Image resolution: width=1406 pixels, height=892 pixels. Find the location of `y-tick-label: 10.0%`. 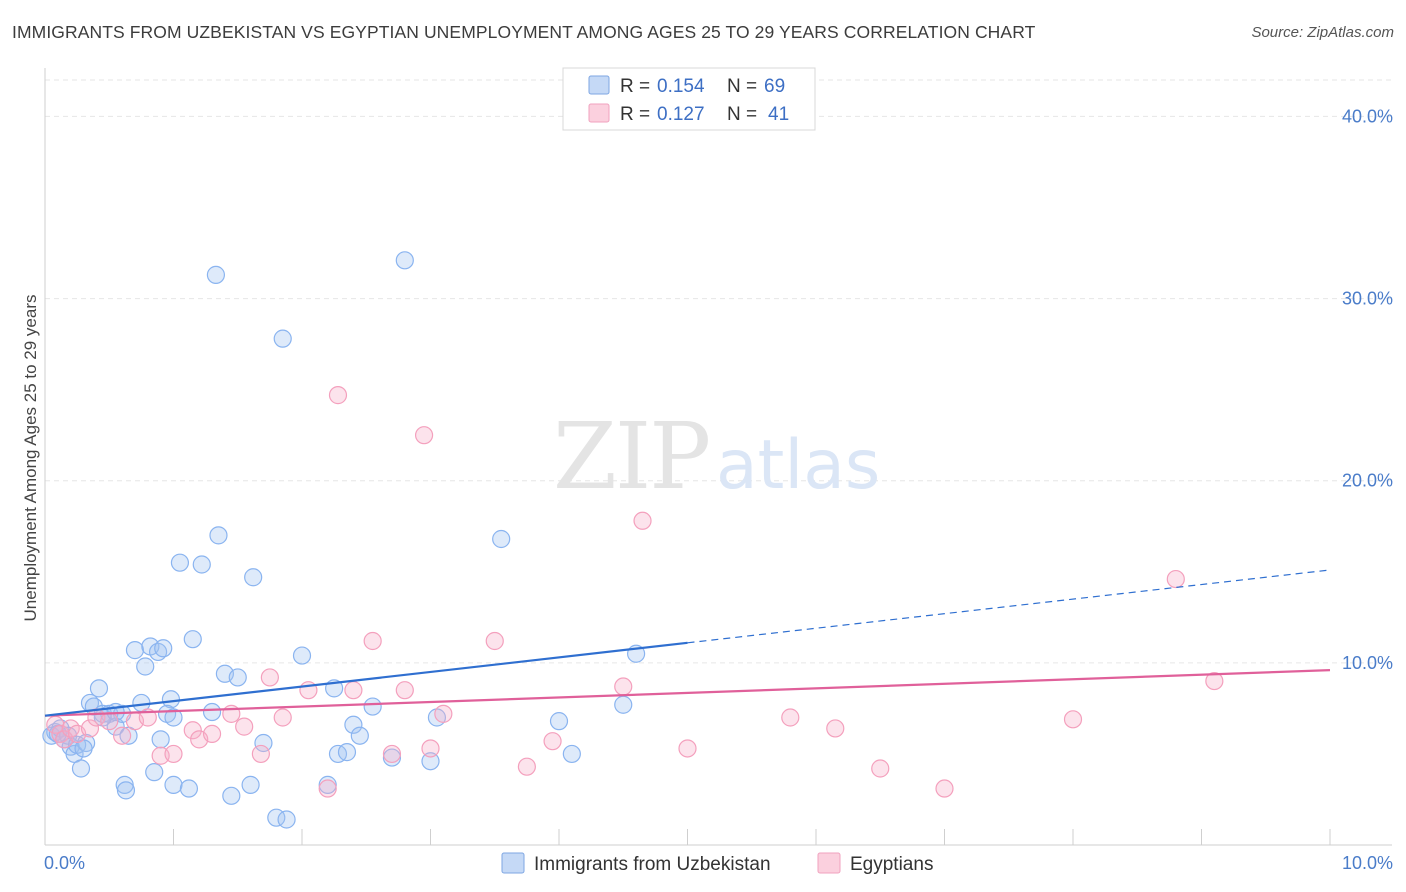

y-tick-label: 10.0% is located at coordinates (1367, 663).